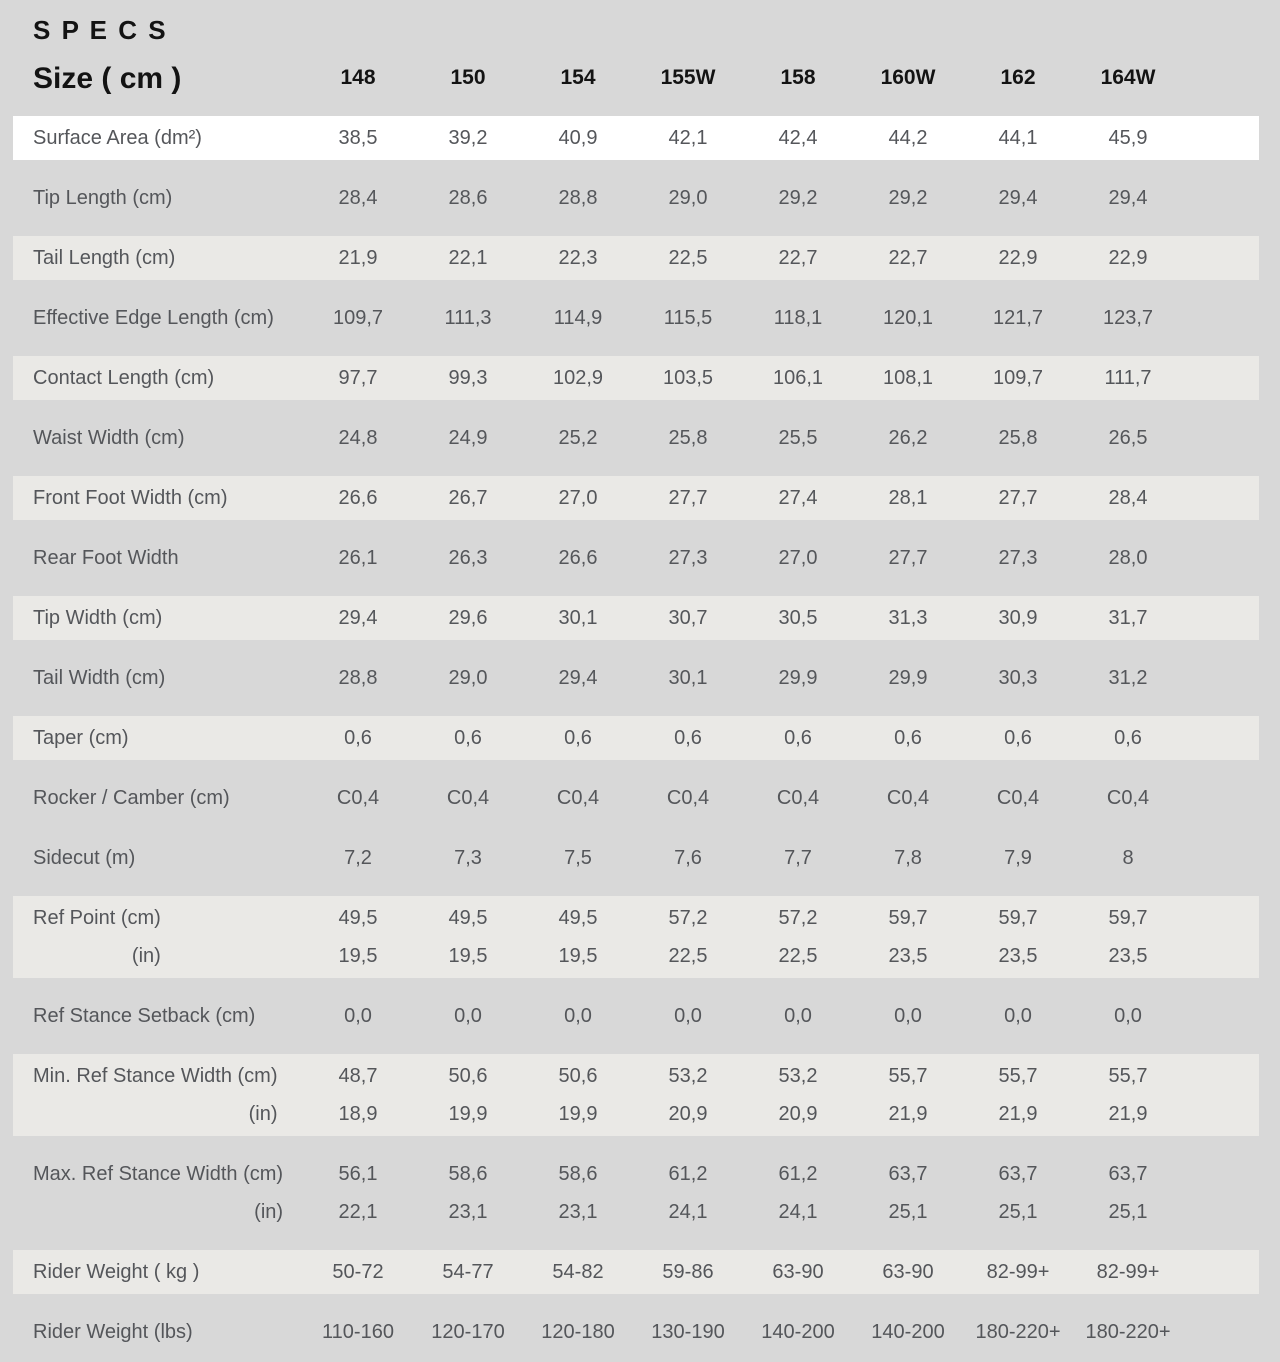  I want to click on value-primary: 50,6, so click(468, 1076).